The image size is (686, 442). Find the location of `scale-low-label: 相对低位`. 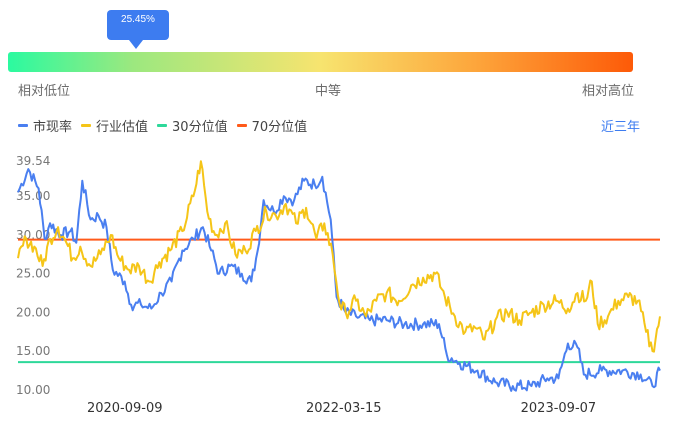

scale-low-label: 相对低位 is located at coordinates (44, 91).